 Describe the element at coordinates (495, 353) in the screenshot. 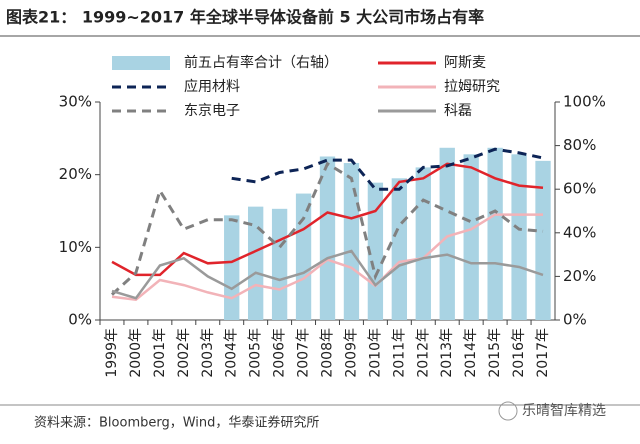

I see `x-tick-label: 2015年` at that location.